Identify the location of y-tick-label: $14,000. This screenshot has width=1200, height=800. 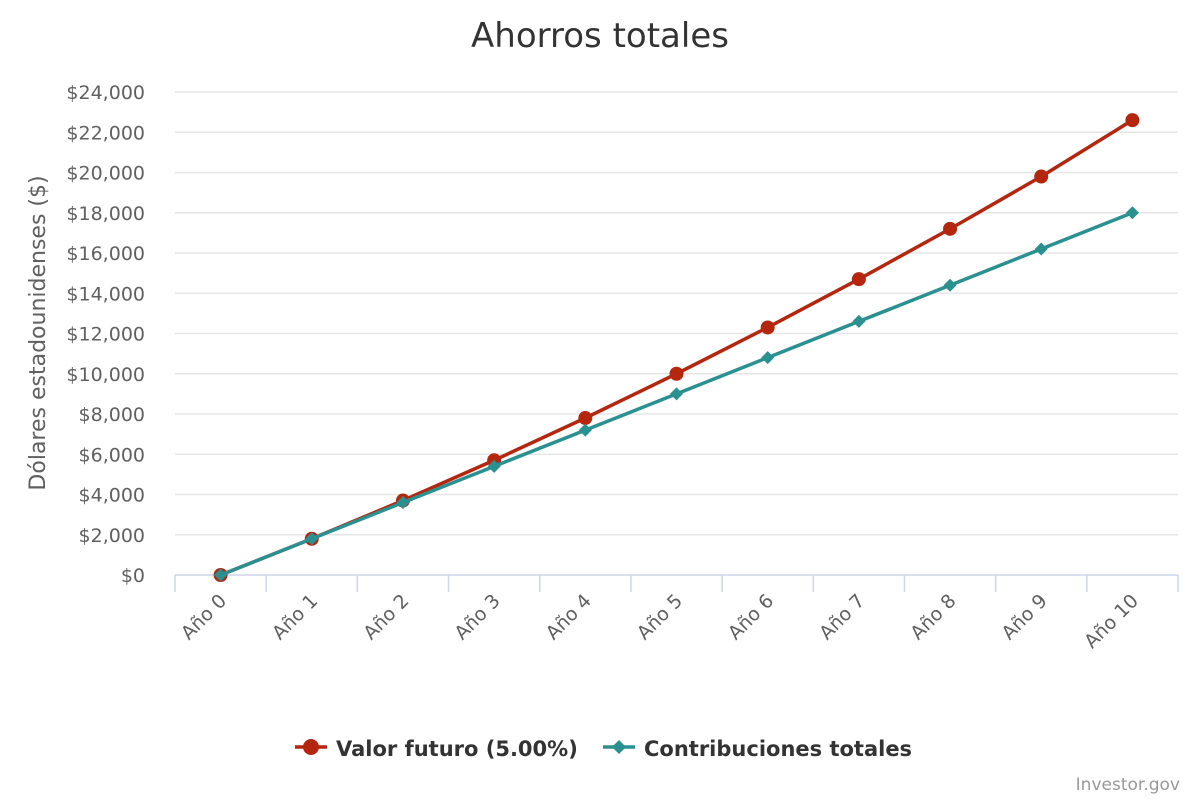
(105, 294).